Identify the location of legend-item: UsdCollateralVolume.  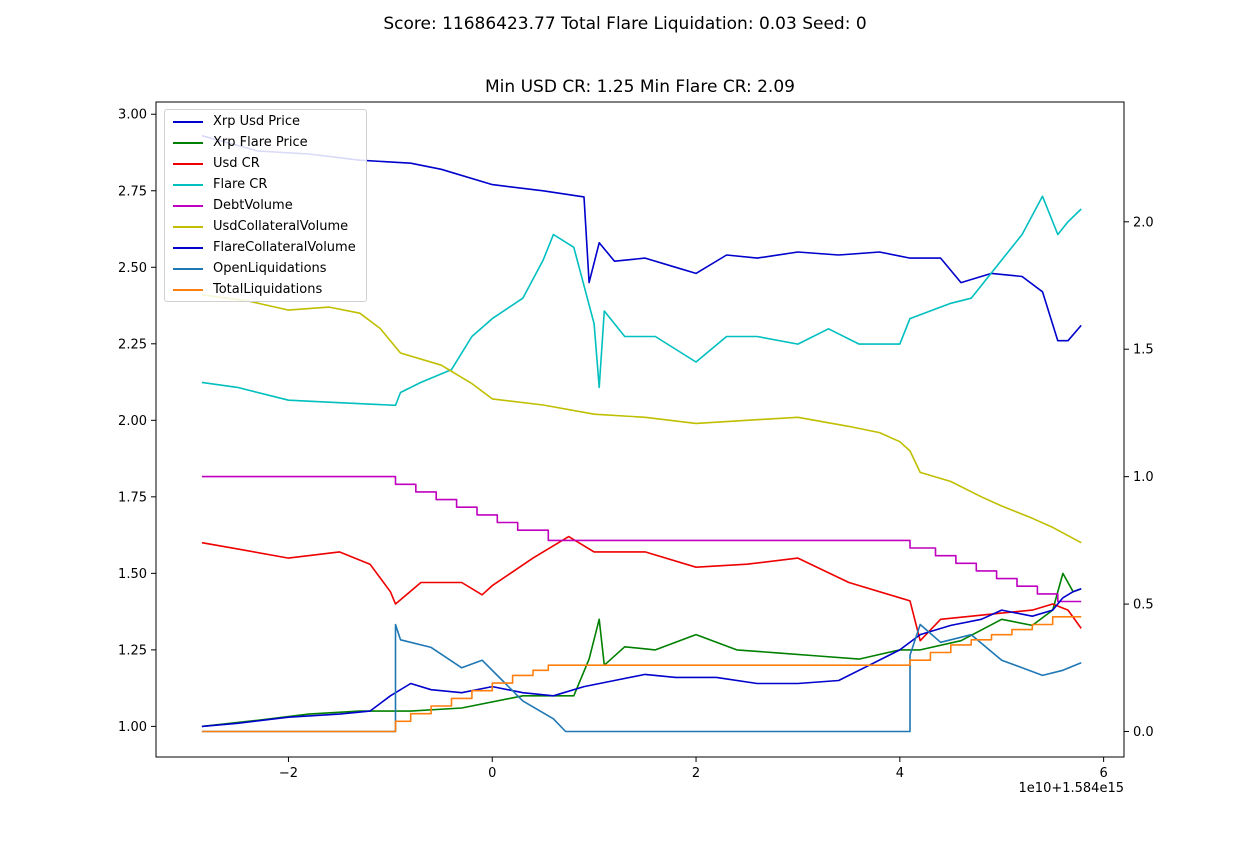
(265, 226).